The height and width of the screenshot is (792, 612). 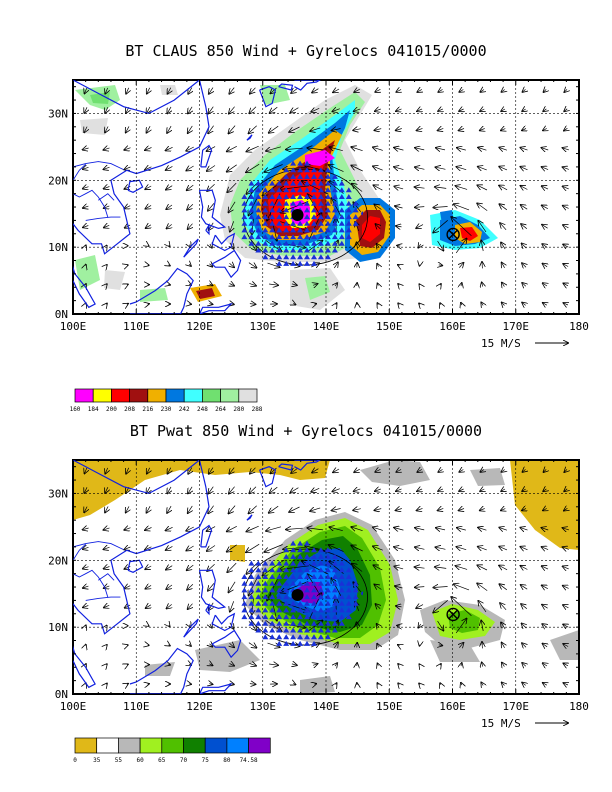 I want to click on storm-markers, so click(x=375, y=415).